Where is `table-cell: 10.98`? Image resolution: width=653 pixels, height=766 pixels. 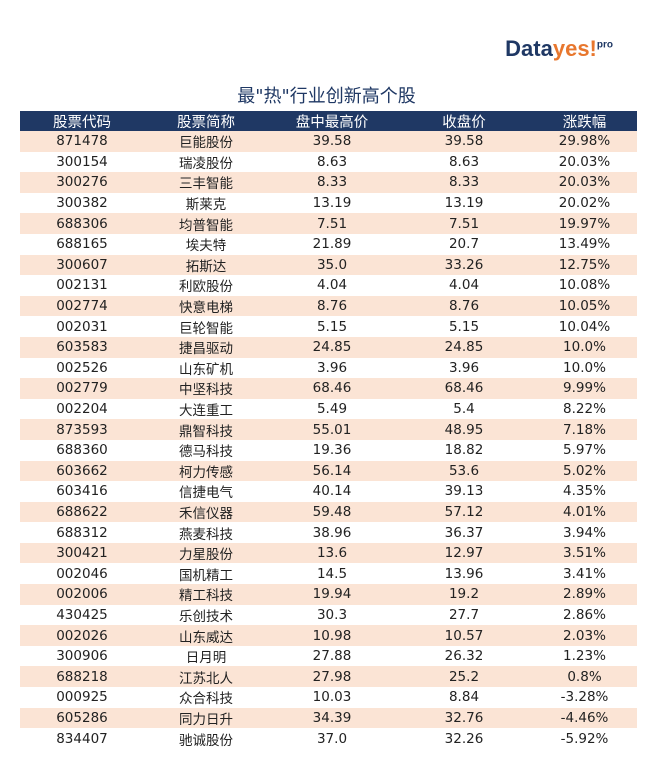 table-cell: 10.98 is located at coordinates (332, 635).